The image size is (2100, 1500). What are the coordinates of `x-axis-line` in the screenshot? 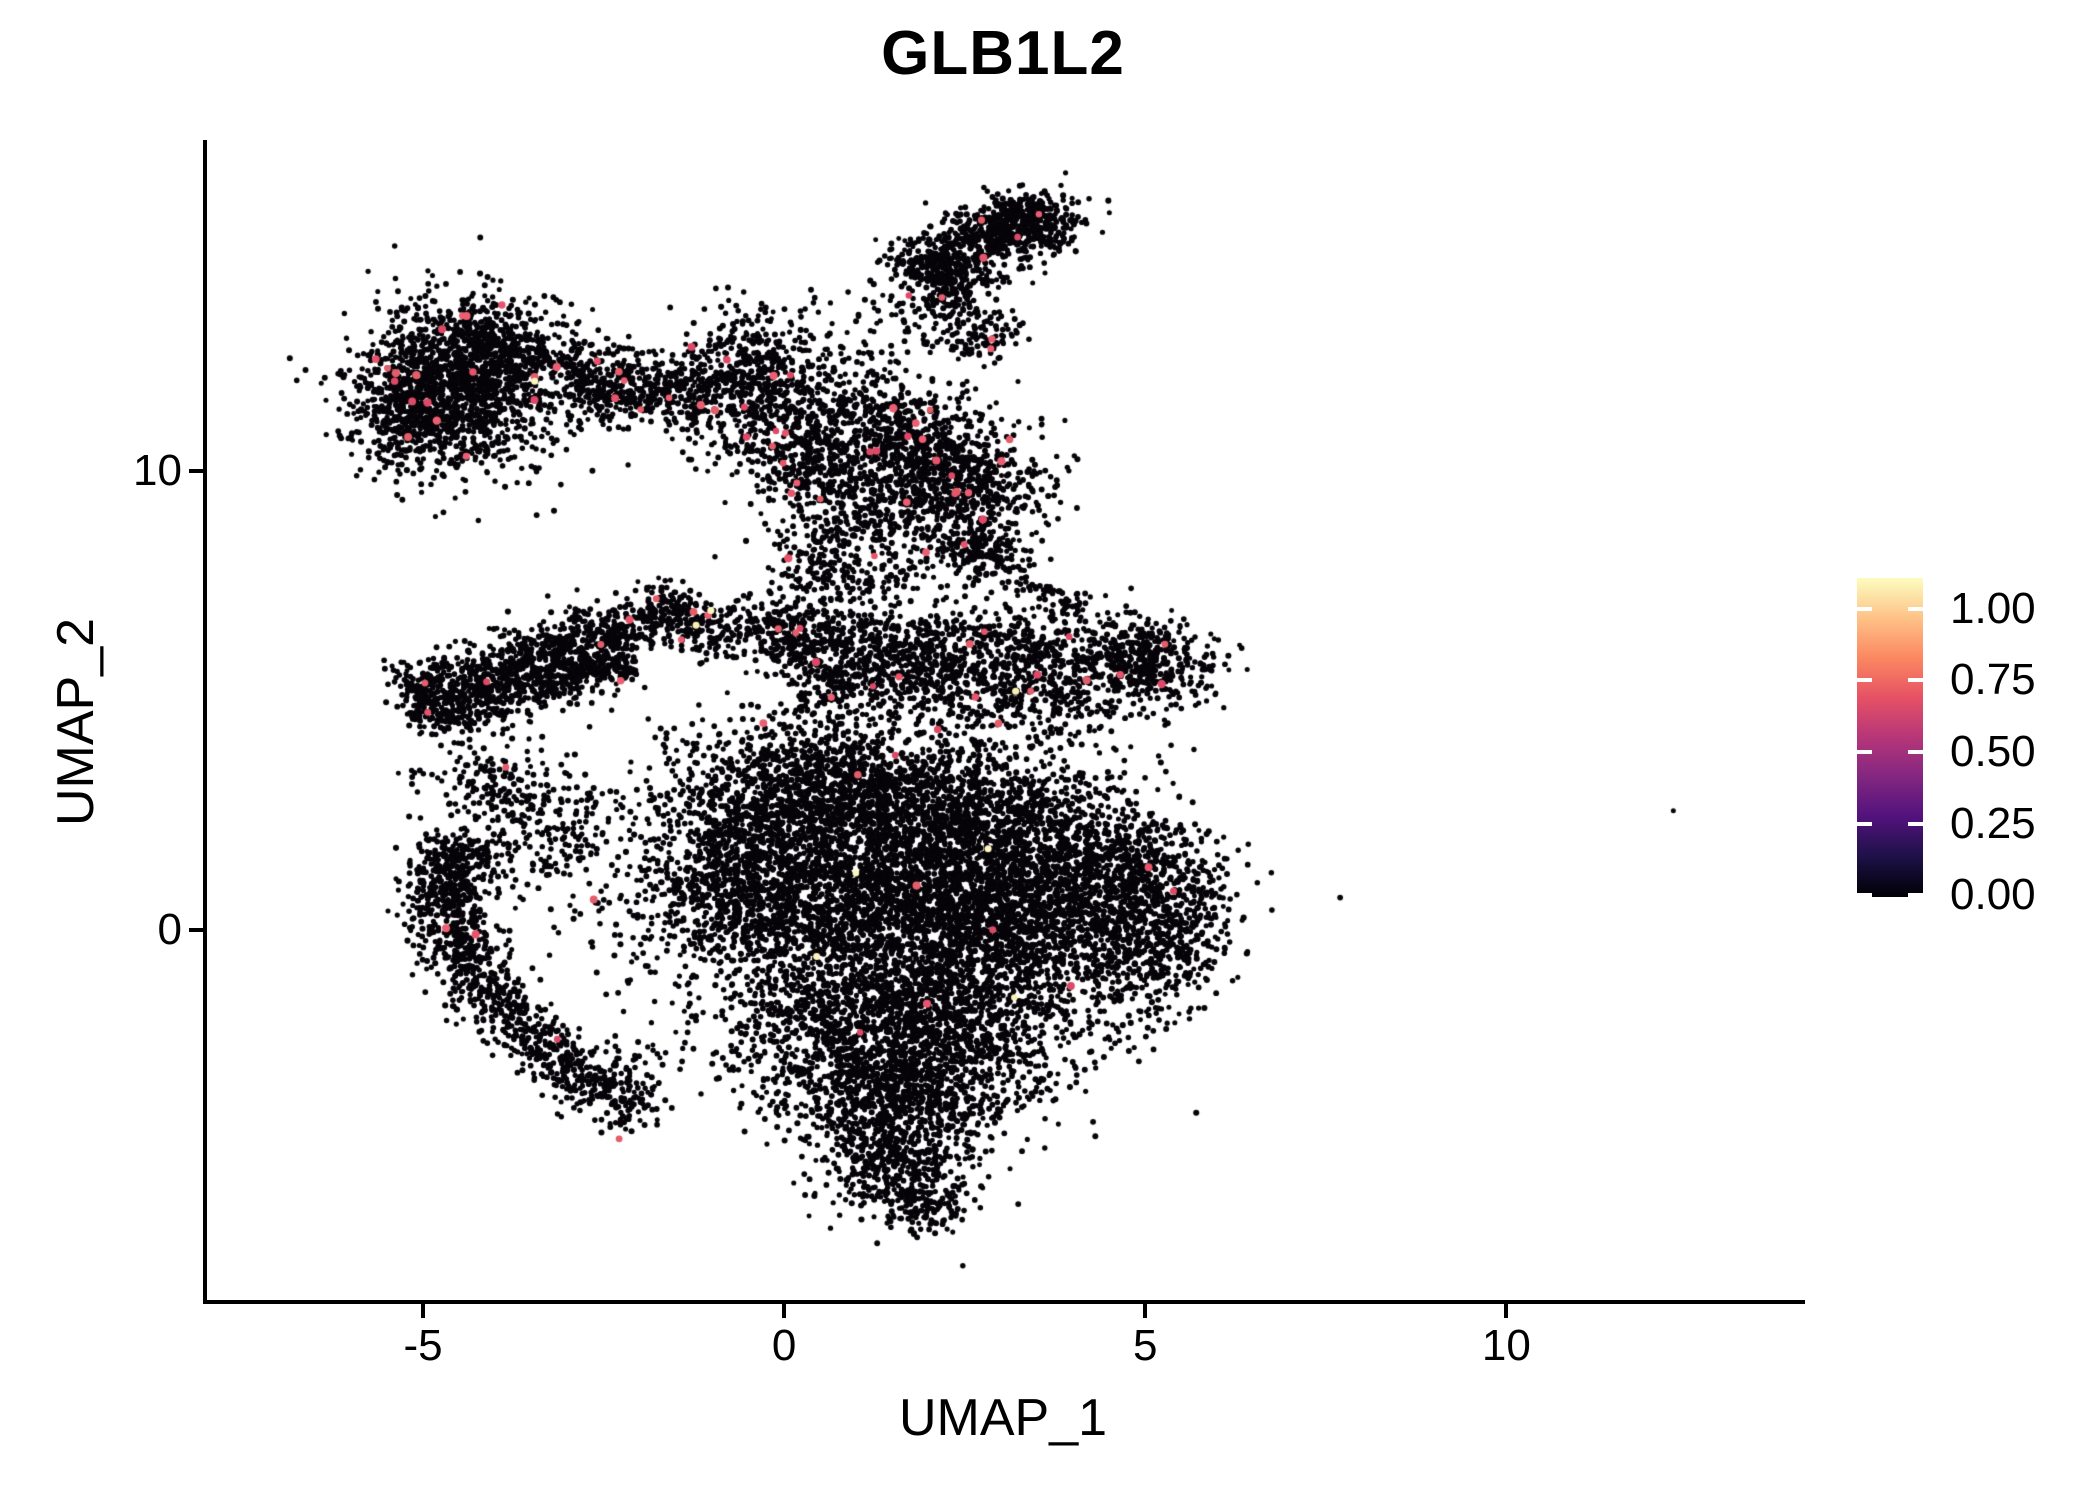 It's located at (1004, 1302).